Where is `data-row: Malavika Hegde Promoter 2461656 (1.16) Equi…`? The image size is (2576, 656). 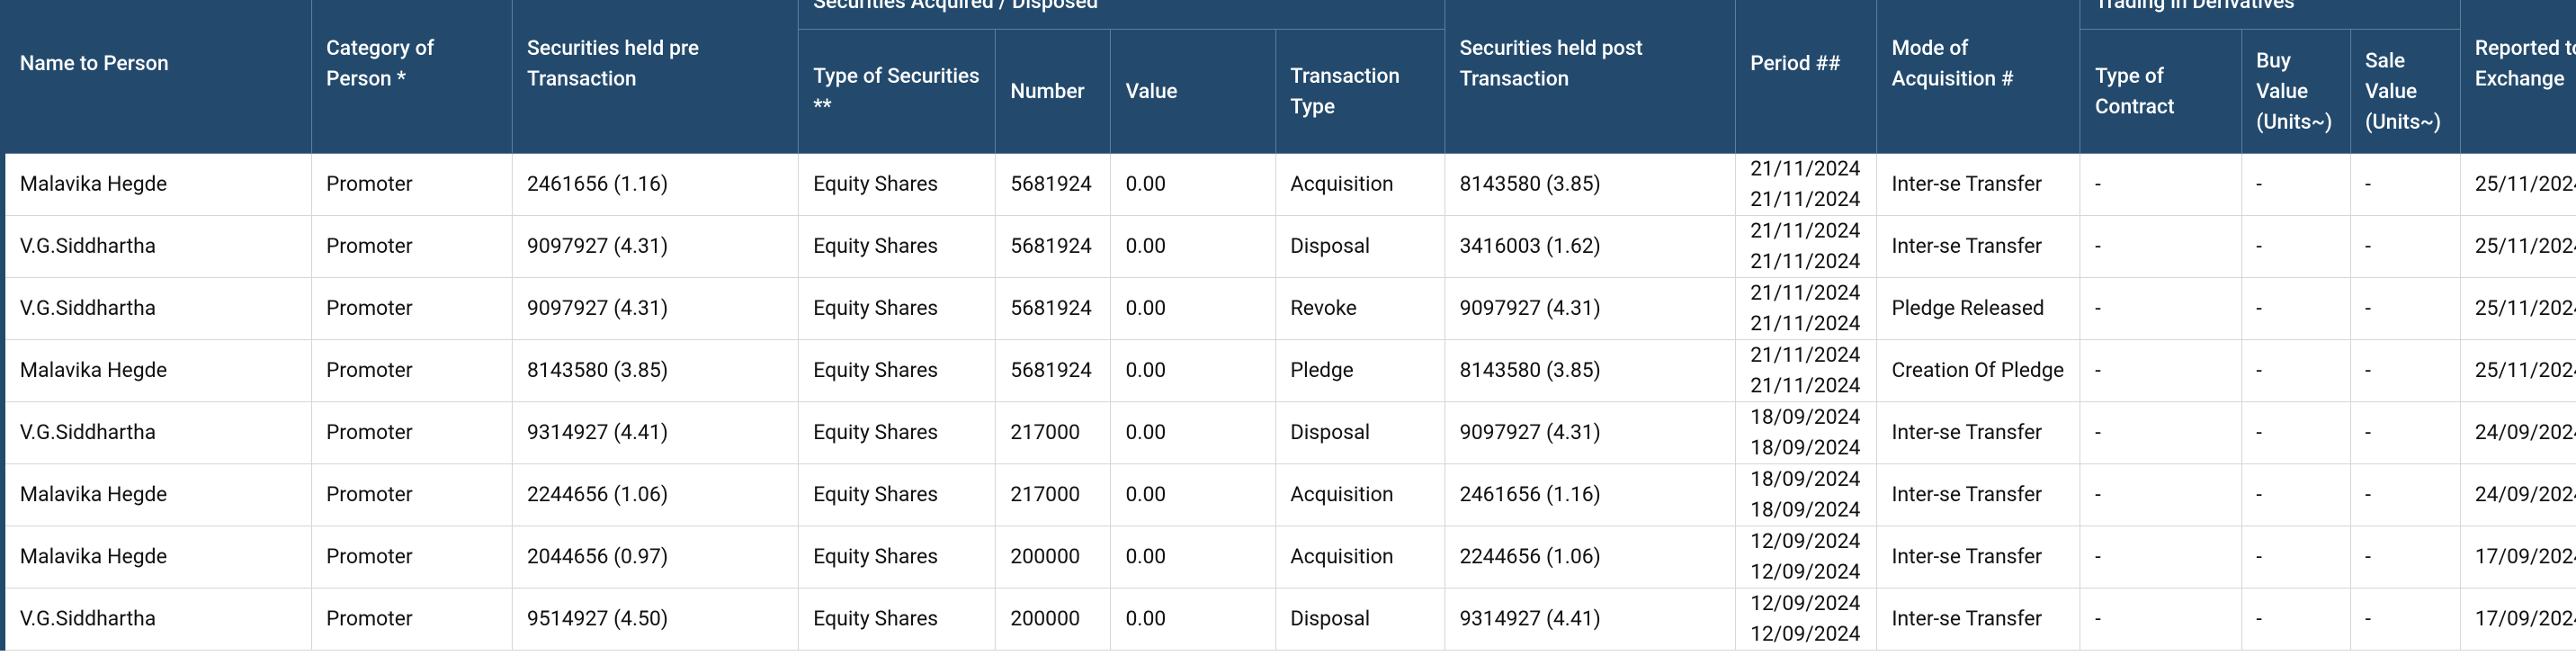
data-row: Malavika Hegde Promoter 2461656 (1.16) Equi… is located at coordinates (1289, 184).